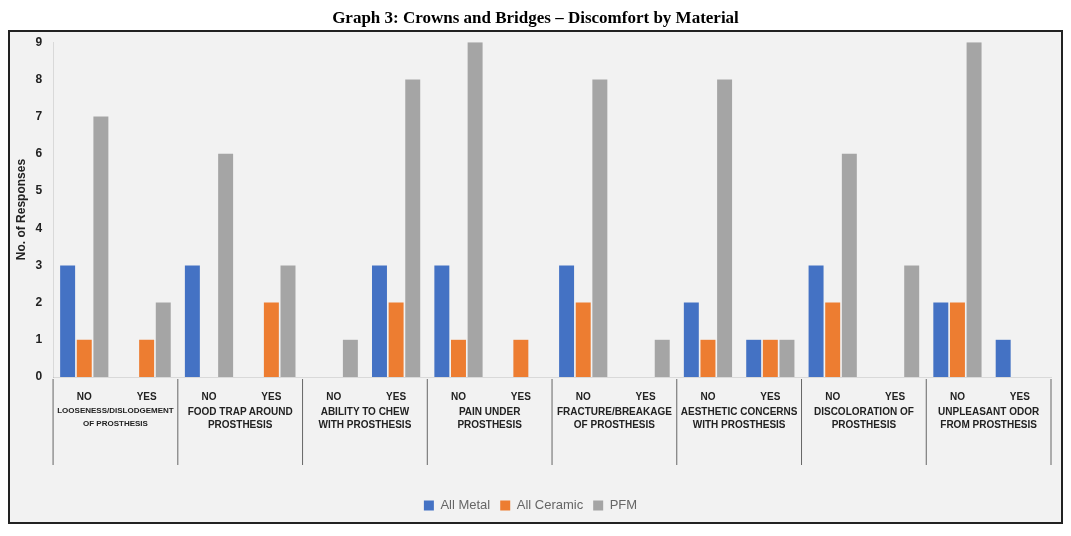 This screenshot has height=536, width=1071. Describe the element at coordinates (490, 417) in the screenshot. I see `text: PAIN UNDER PROSTHESIS` at that location.